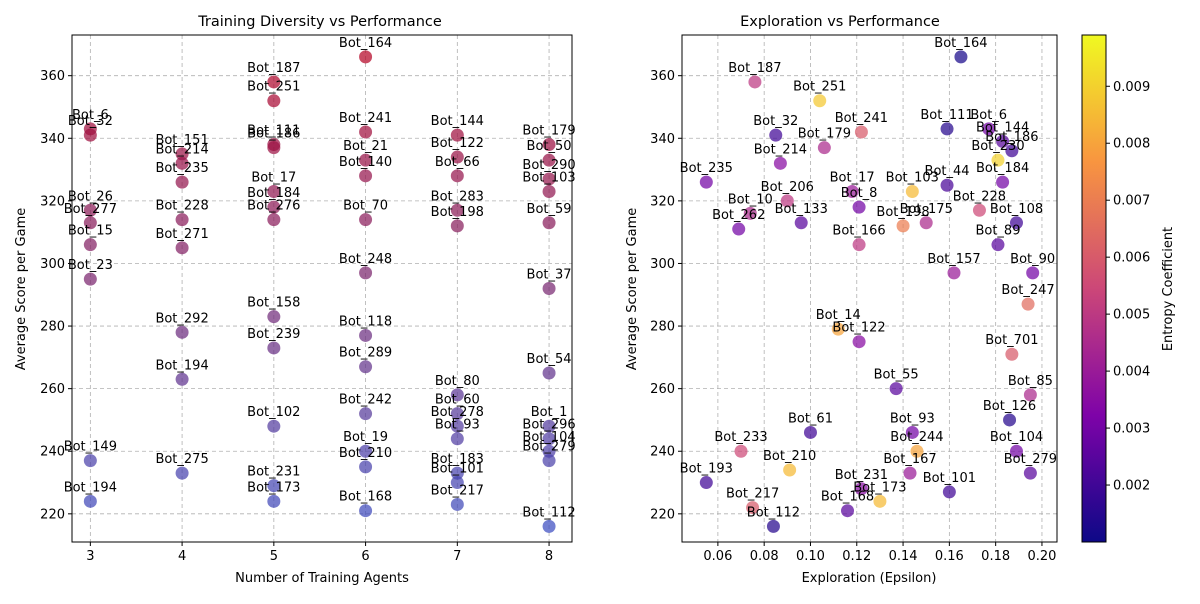 This screenshot has height=604, width=1200. I want to click on data-point-label: Bot_214, so click(181, 149).